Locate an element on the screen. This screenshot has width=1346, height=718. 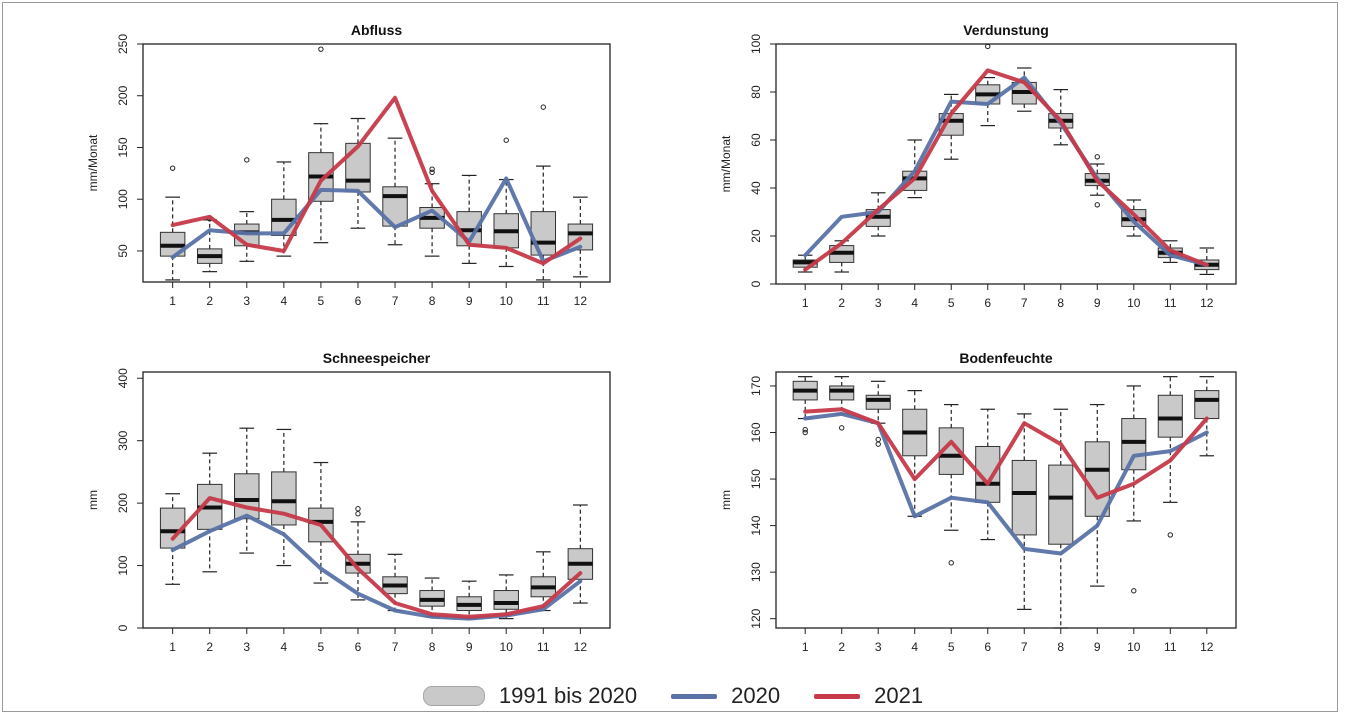
y-tick-label: 160 is located at coordinates (756, 432).